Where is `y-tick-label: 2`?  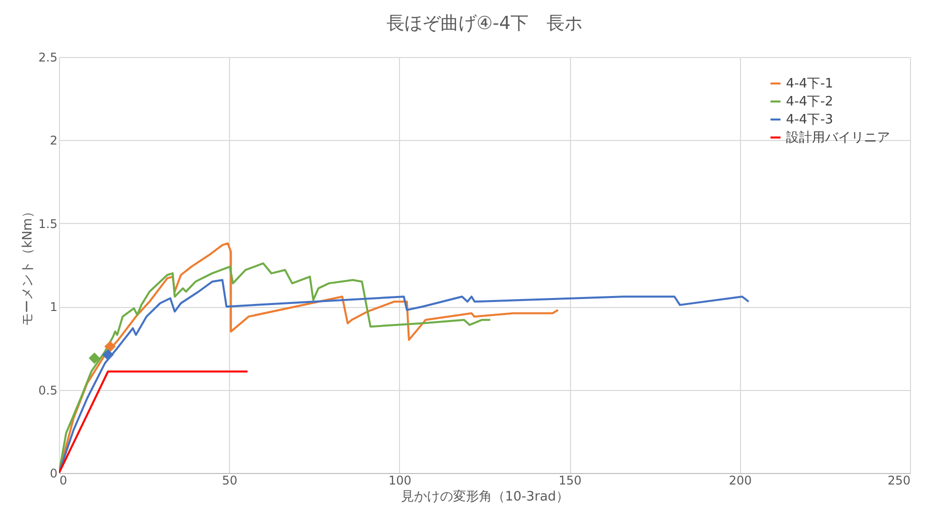
y-tick-label: 2 is located at coordinates (54, 141).